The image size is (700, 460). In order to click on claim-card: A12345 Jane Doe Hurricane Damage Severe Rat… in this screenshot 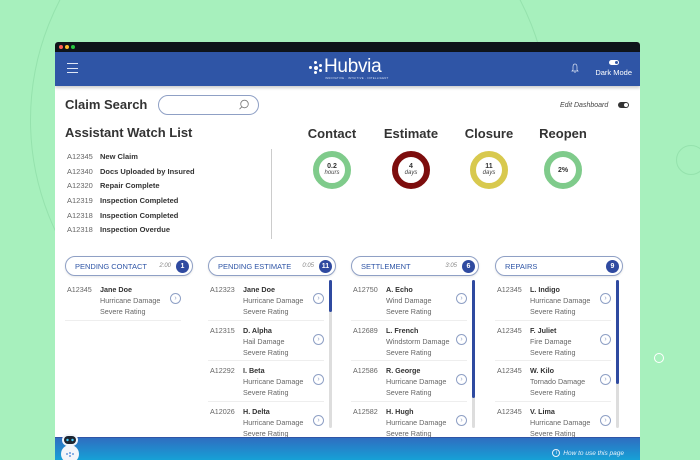, I will do `click(123, 300)`.